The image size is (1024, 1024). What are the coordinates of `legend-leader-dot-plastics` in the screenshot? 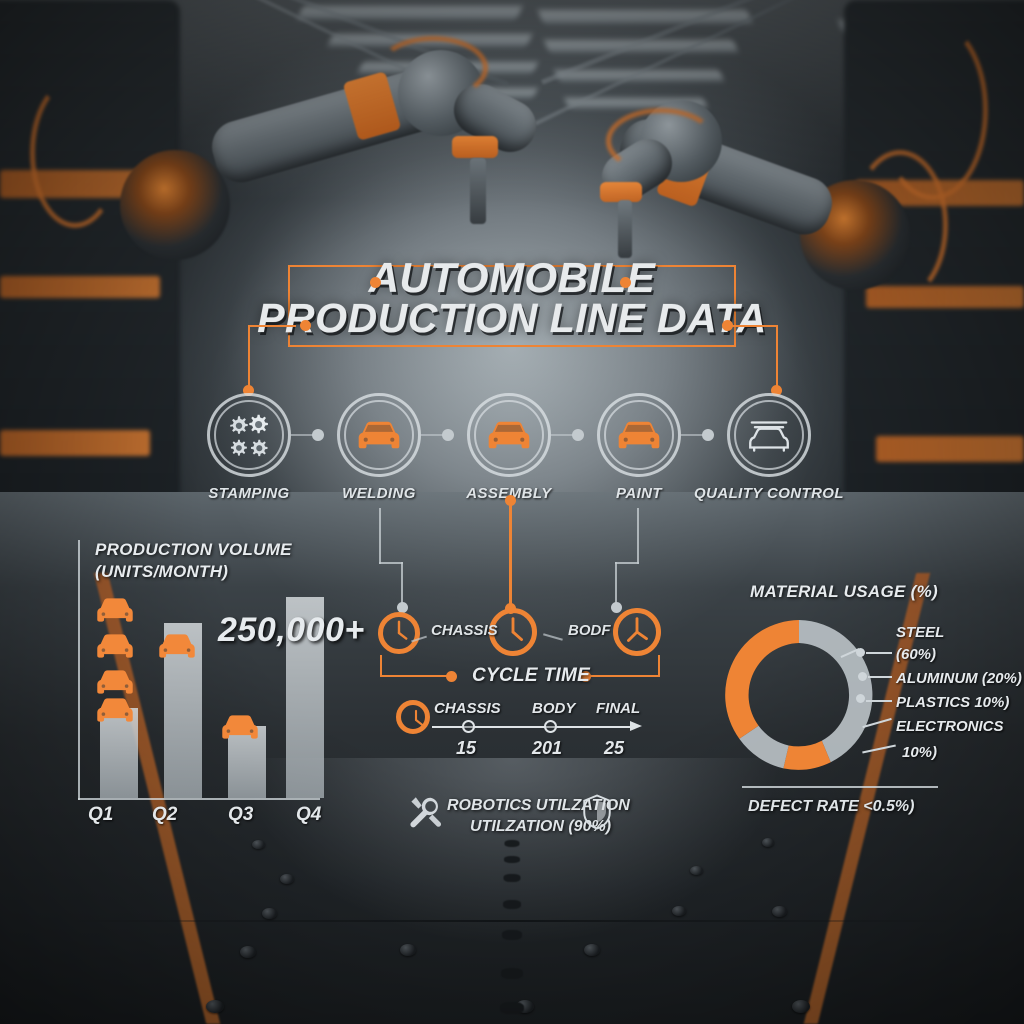 It's located at (860, 698).